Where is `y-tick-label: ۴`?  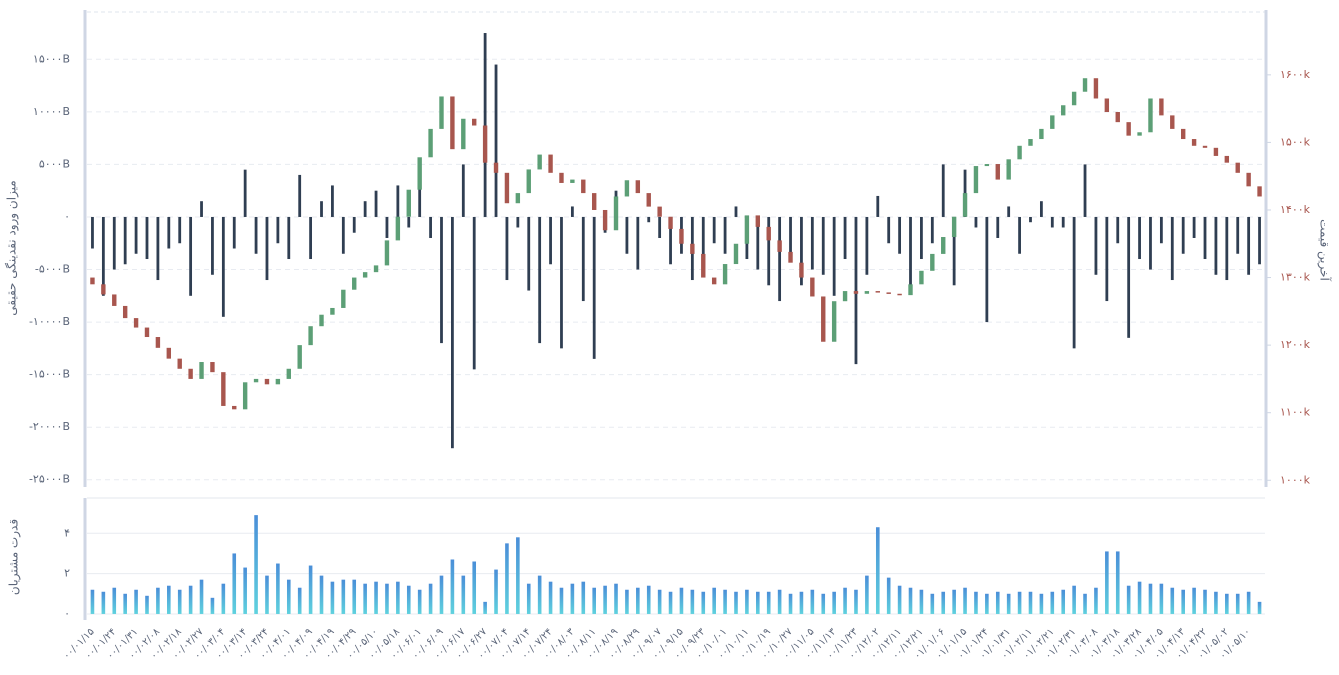
y-tick-label: ۴ is located at coordinates (67, 532).